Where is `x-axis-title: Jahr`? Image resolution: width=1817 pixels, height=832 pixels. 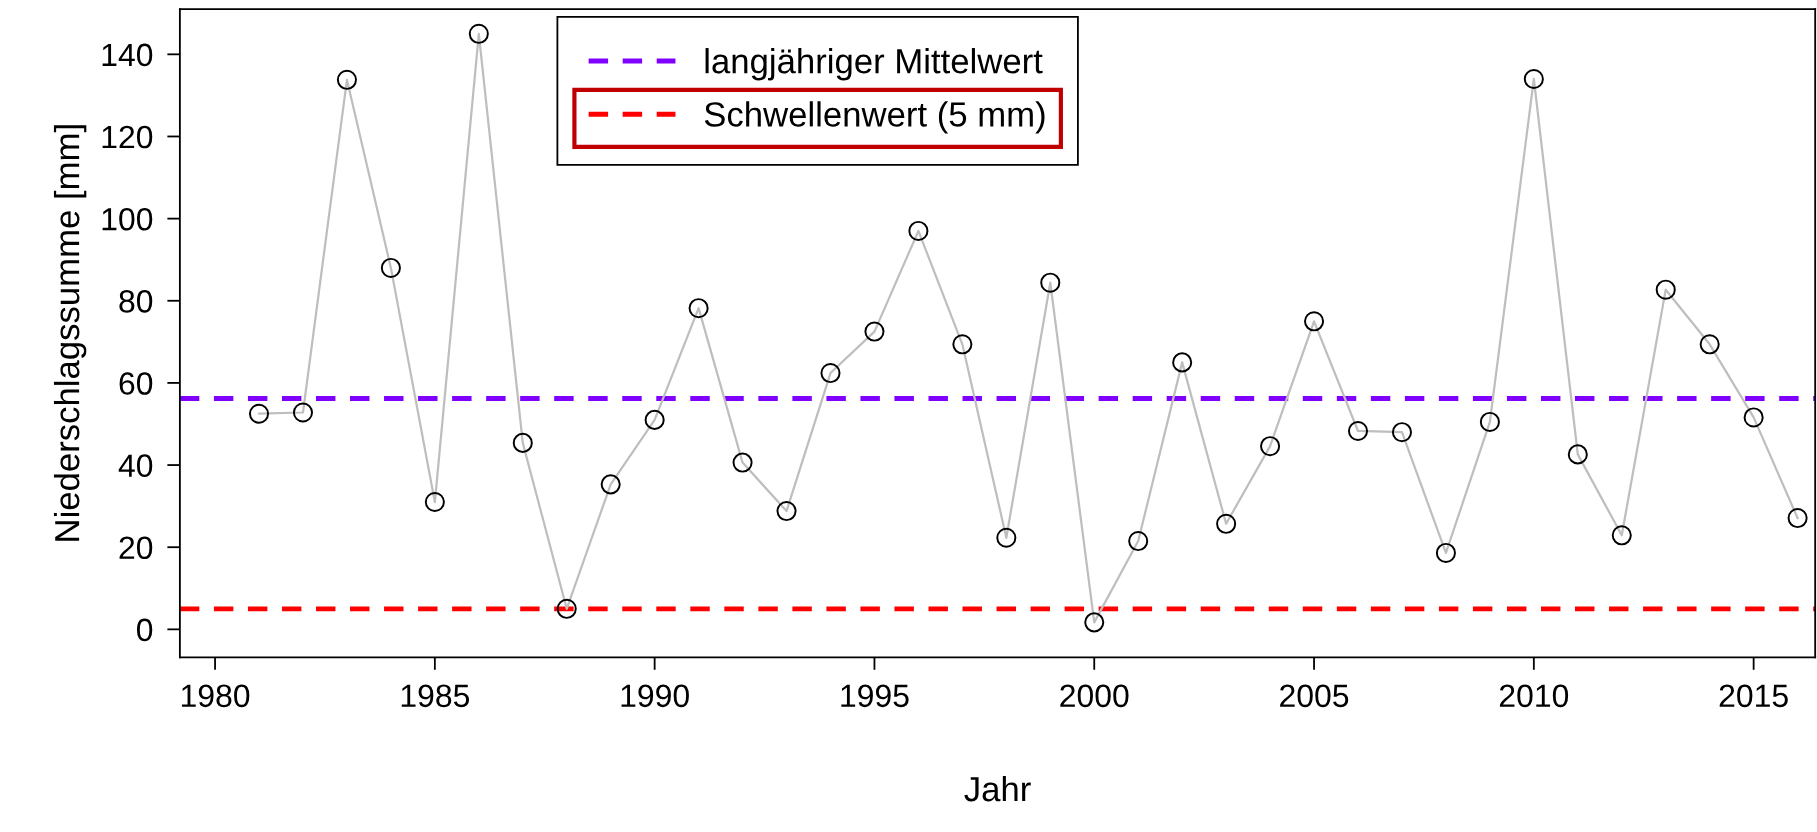
x-axis-title: Jahr is located at coordinates (997, 788).